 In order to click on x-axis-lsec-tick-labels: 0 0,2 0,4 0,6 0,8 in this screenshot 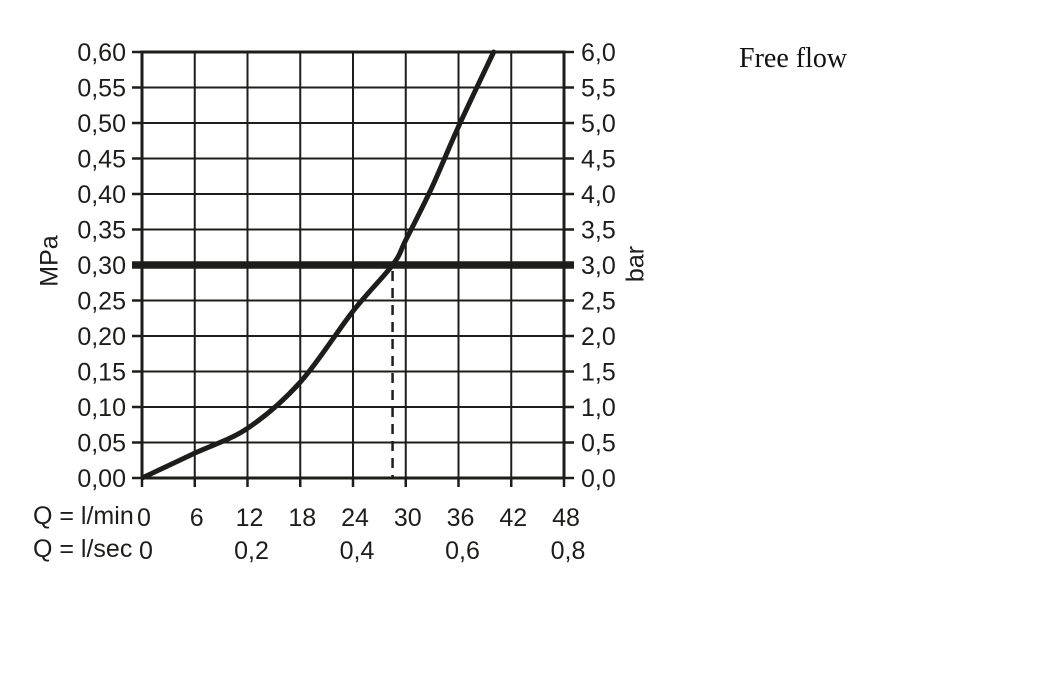, I will do `click(362, 551)`.